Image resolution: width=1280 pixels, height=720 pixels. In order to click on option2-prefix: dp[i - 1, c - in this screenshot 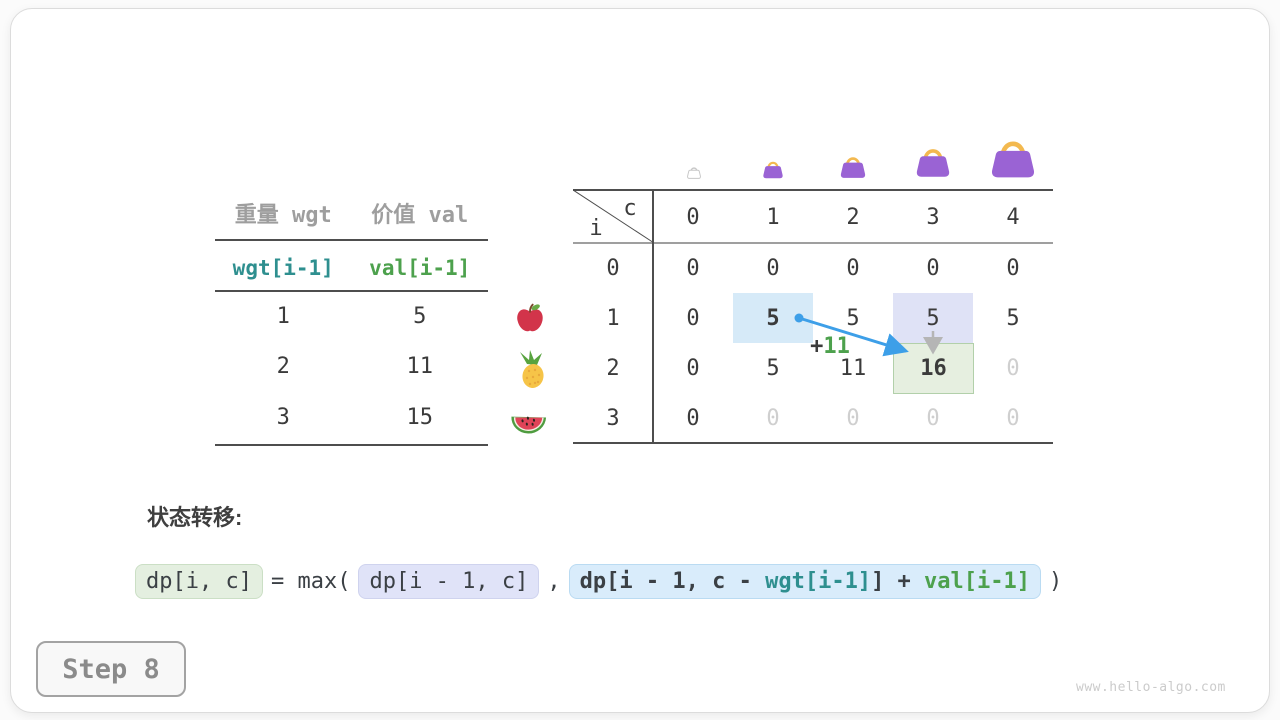, I will do `click(672, 581)`.